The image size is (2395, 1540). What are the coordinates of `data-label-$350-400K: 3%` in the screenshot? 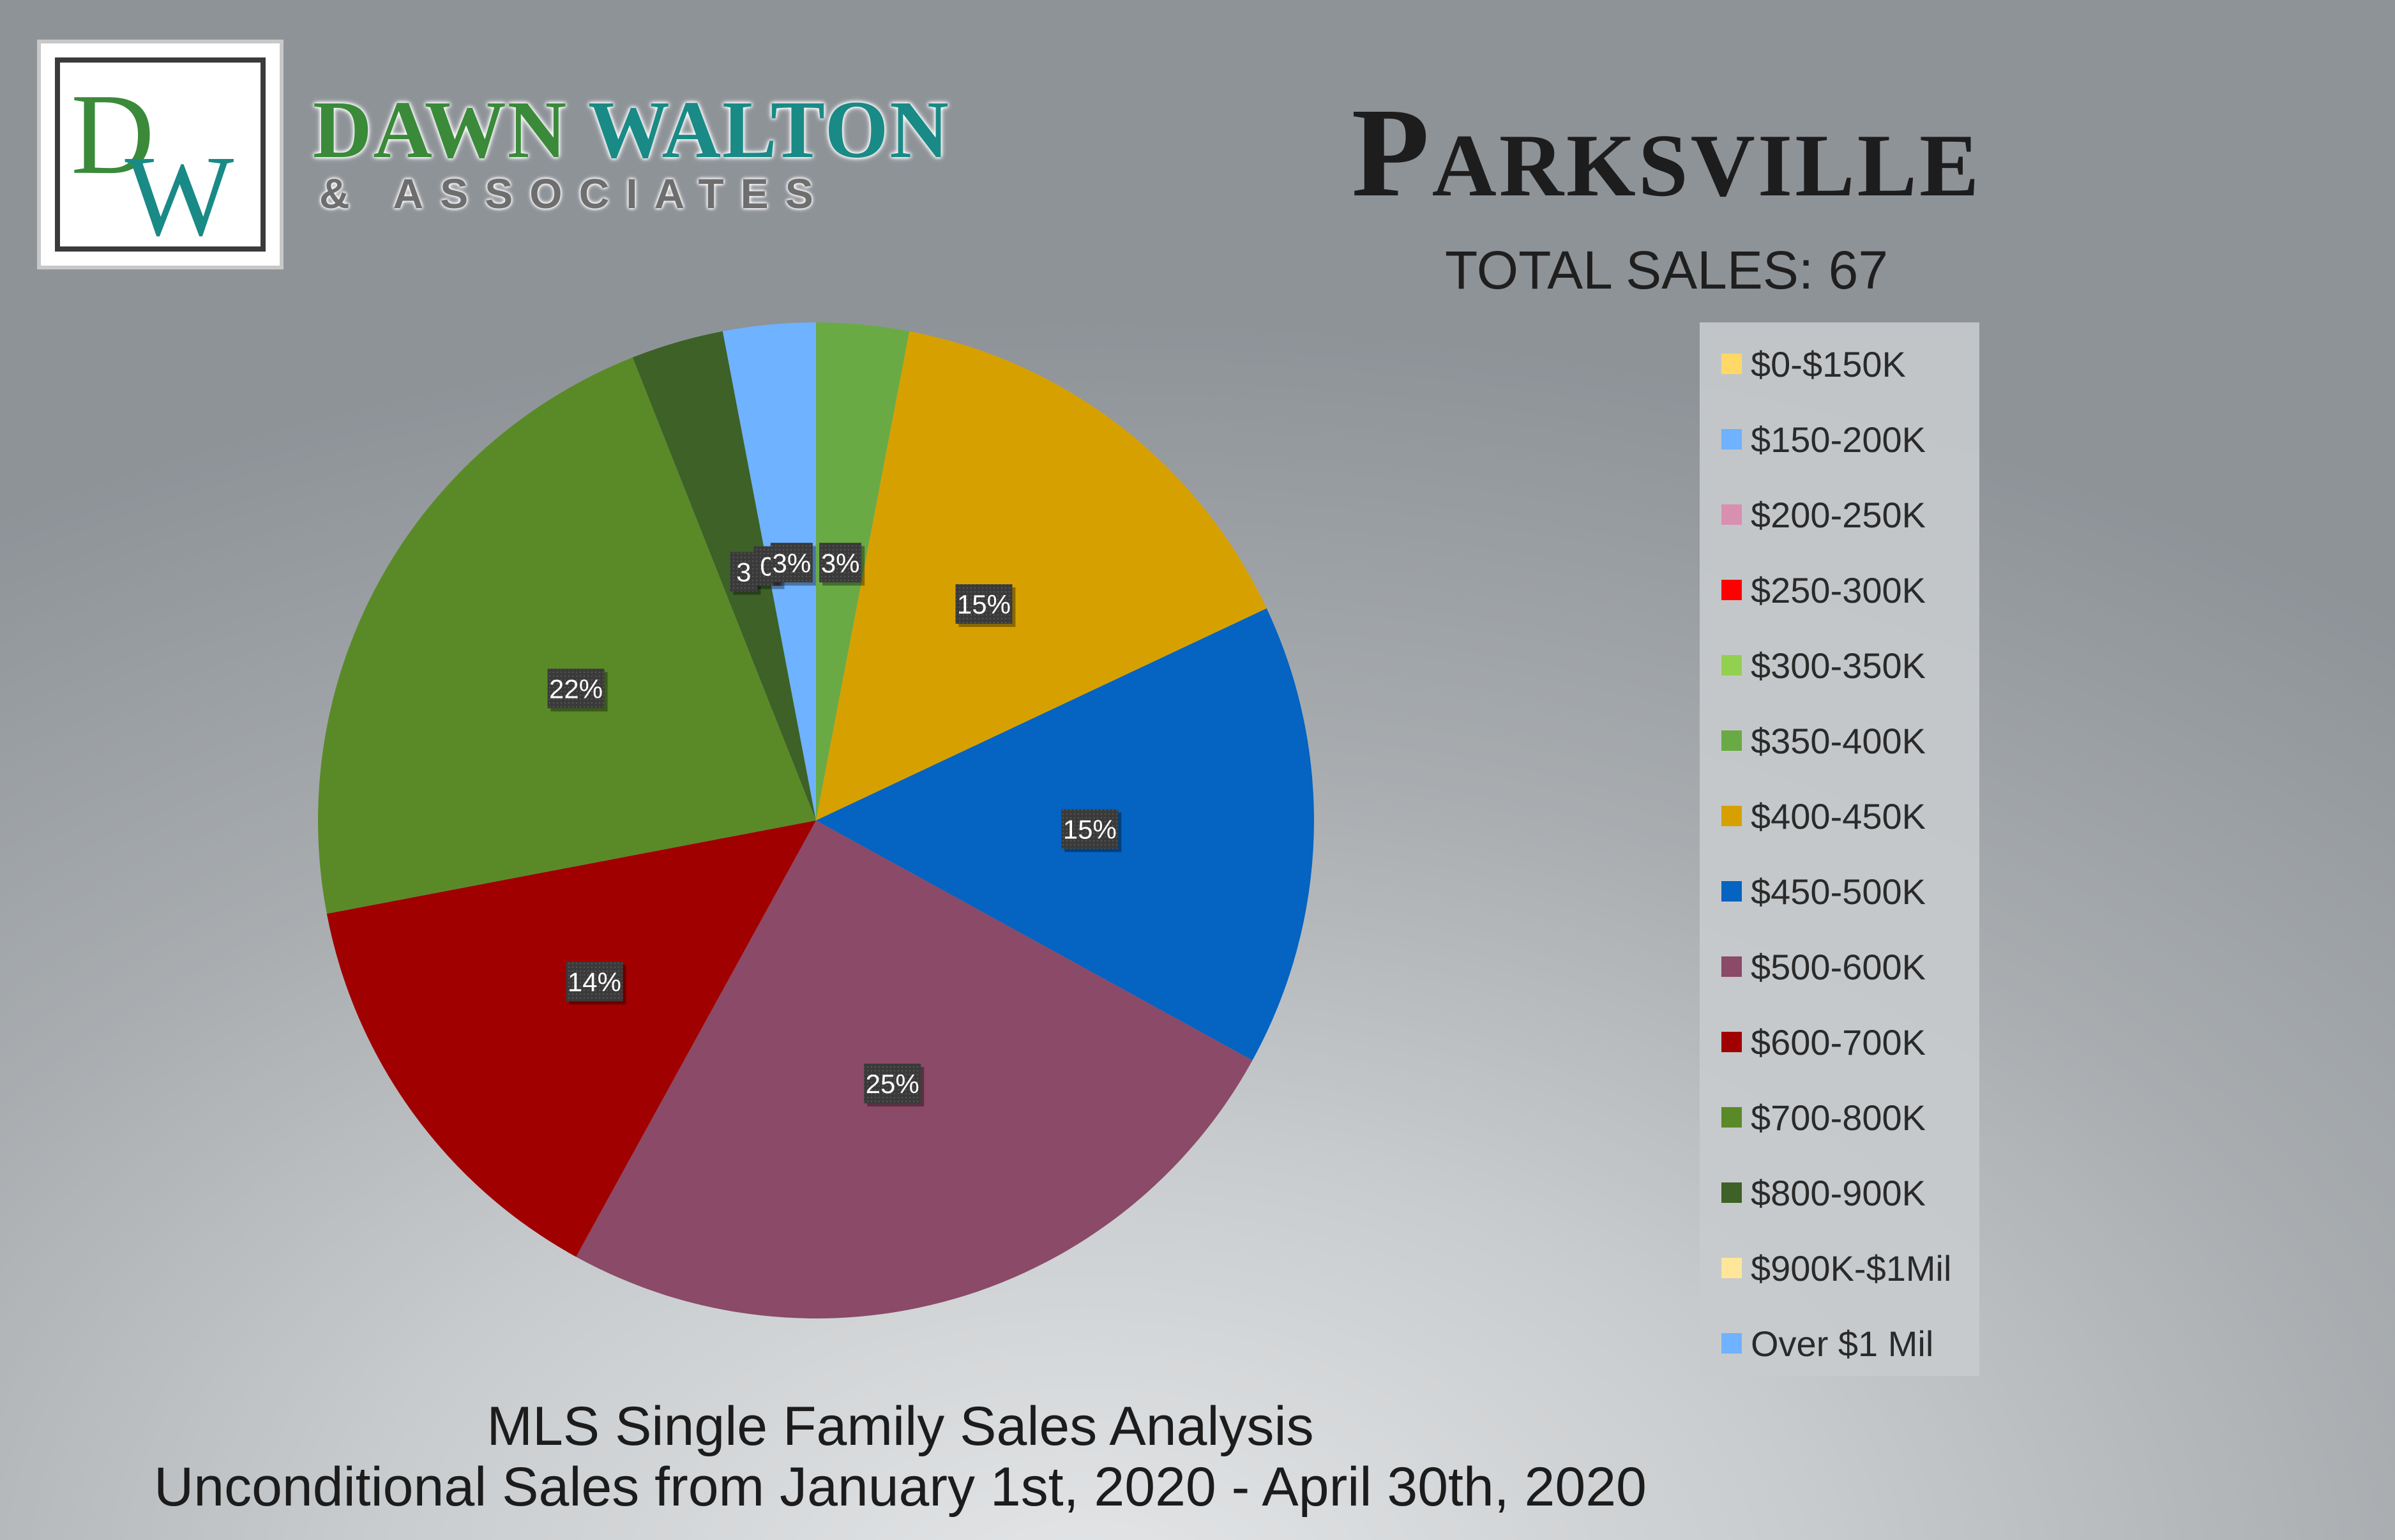 It's located at (842, 564).